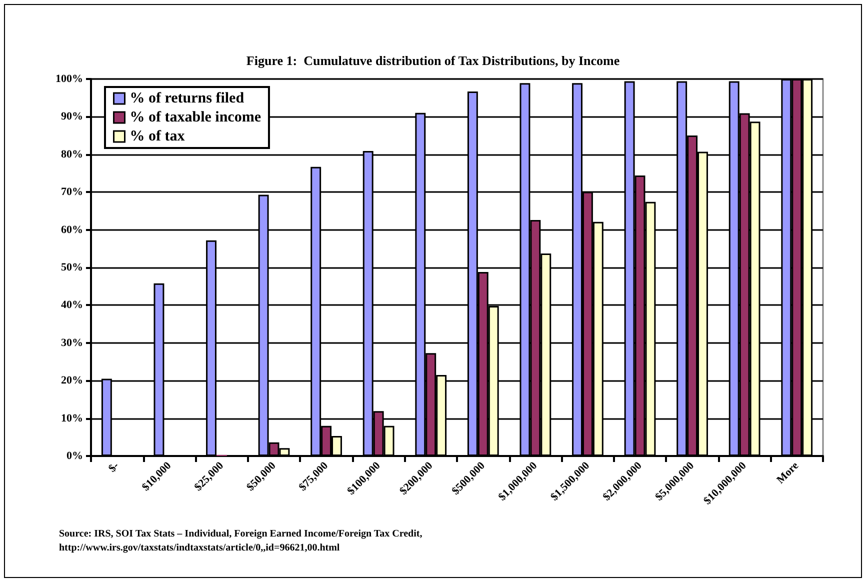 Image resolution: width=868 pixels, height=584 pixels. I want to click on legend-label: % of tax, so click(158, 136).